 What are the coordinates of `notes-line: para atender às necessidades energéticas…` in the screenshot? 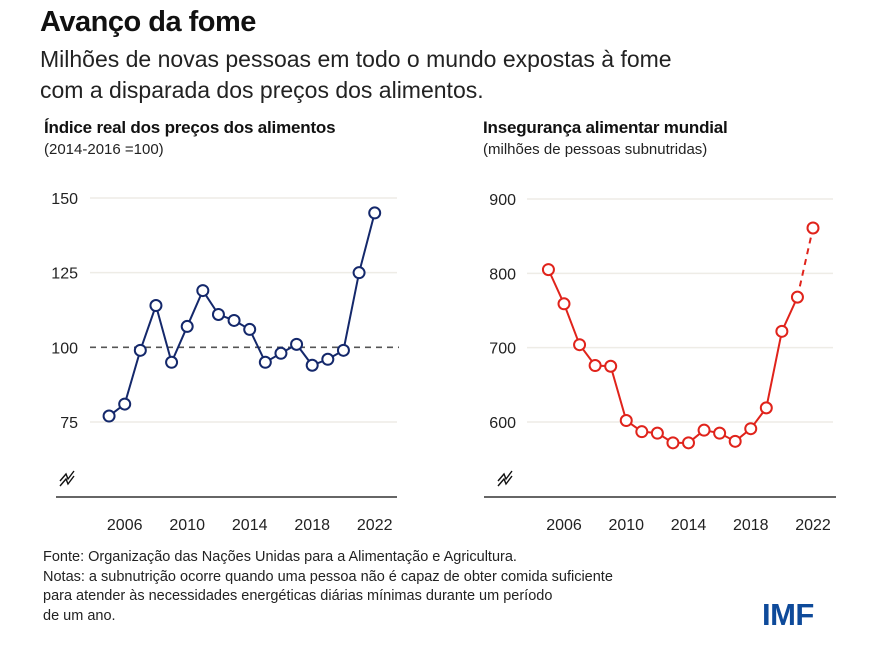 It's located at (298, 596).